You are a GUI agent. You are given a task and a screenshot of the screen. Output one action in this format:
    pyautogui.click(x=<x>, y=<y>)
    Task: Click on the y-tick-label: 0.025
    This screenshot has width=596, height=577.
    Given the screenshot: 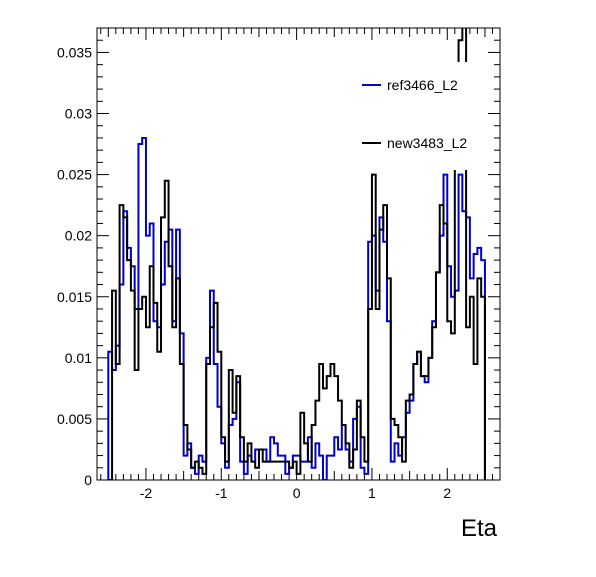 What is the action you would take?
    pyautogui.click(x=74, y=175)
    